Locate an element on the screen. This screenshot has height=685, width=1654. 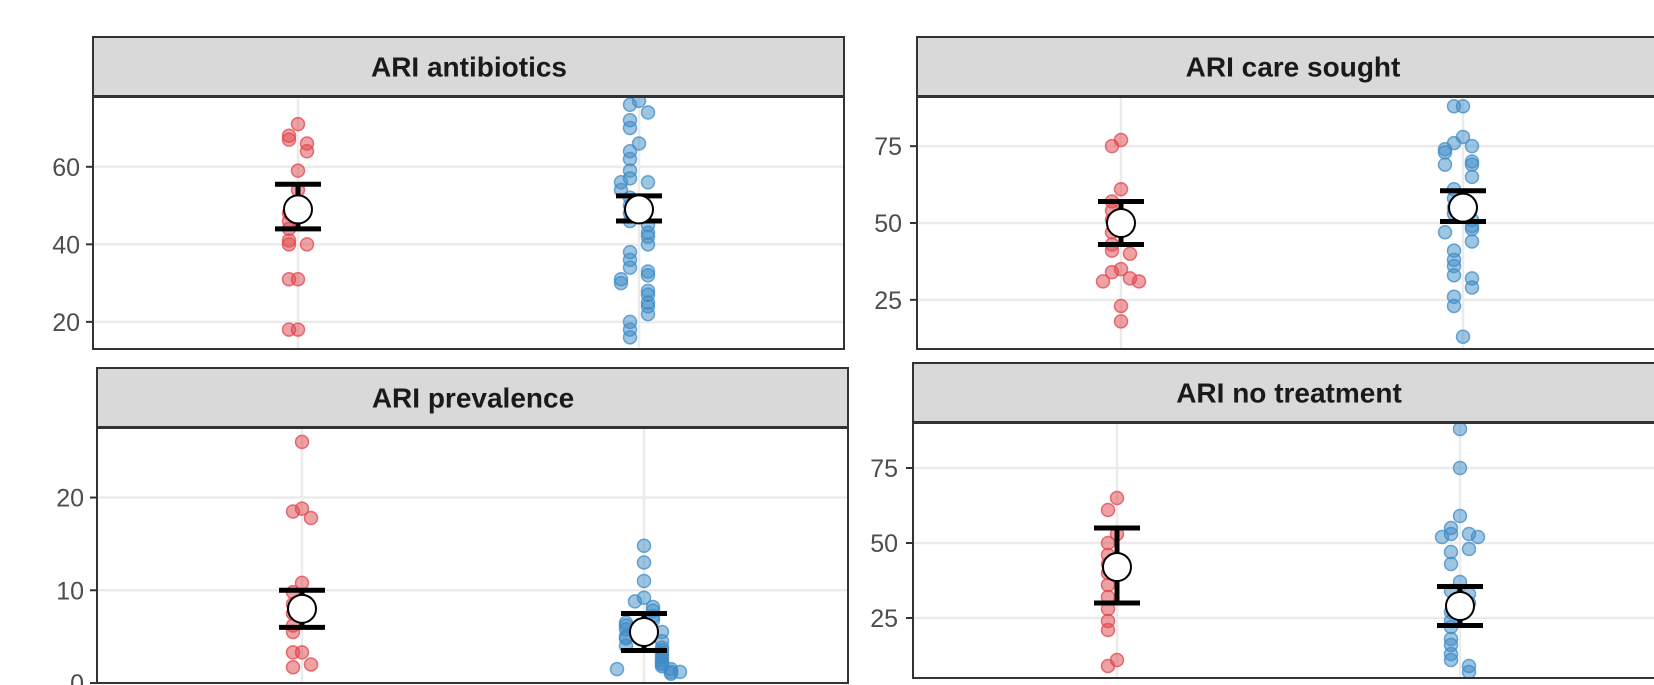
facet-title: ARI no treatment is located at coordinates (1289, 393).